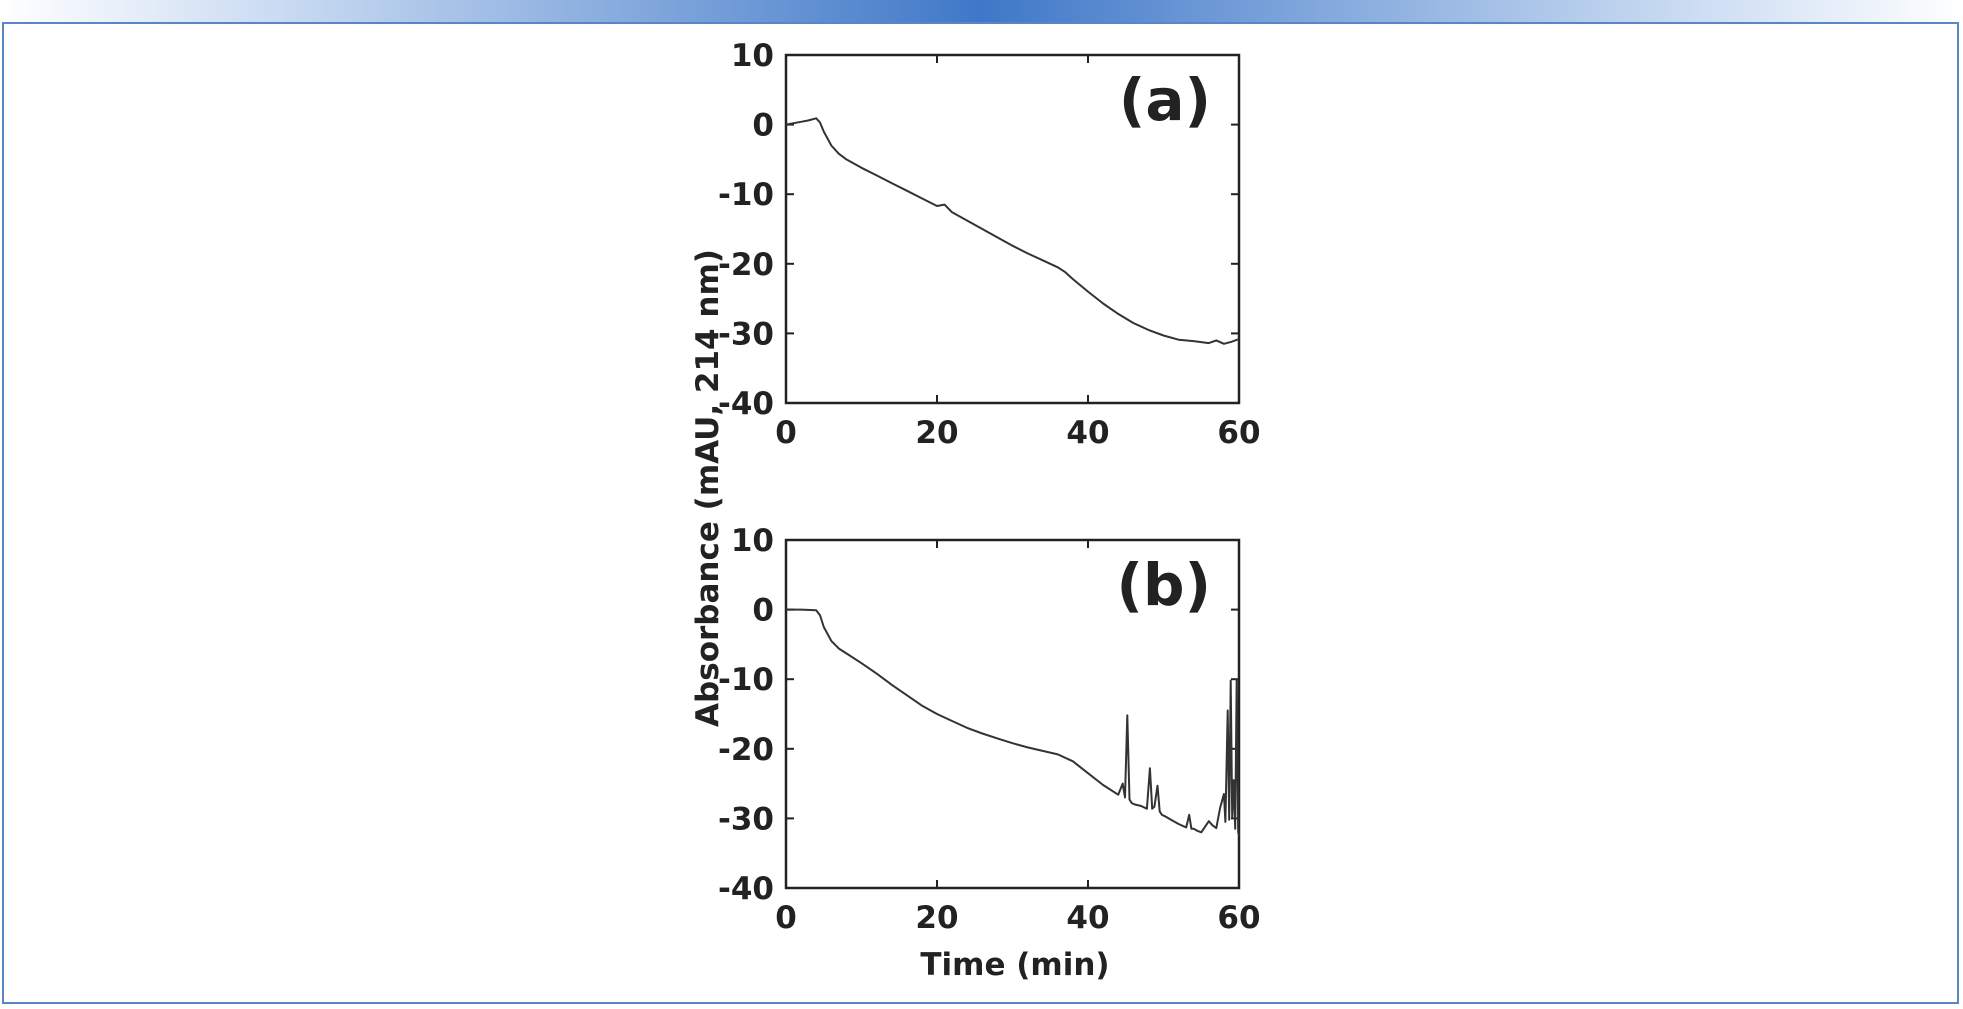 The image size is (1963, 1009). Describe the element at coordinates (1013, 722) in the screenshot. I see `series-line-b` at that location.